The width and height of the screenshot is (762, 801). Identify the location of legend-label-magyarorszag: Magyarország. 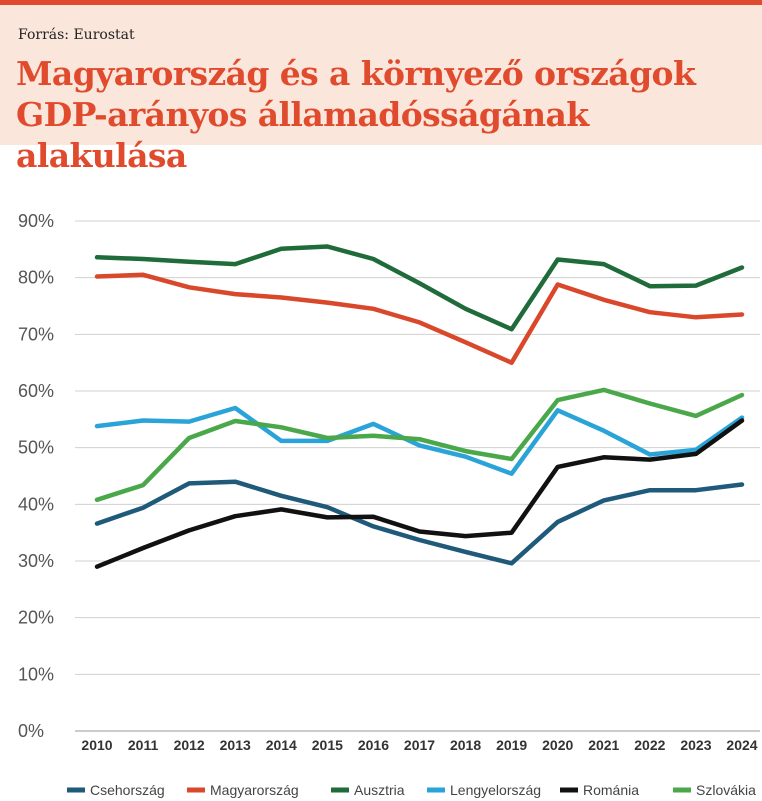
(254, 790).